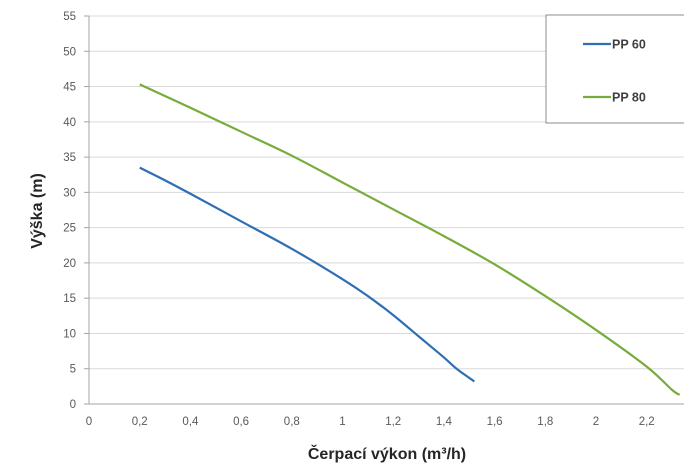 The width and height of the screenshot is (684, 463). I want to click on x-tick-label-1: 0,2, so click(140, 422).